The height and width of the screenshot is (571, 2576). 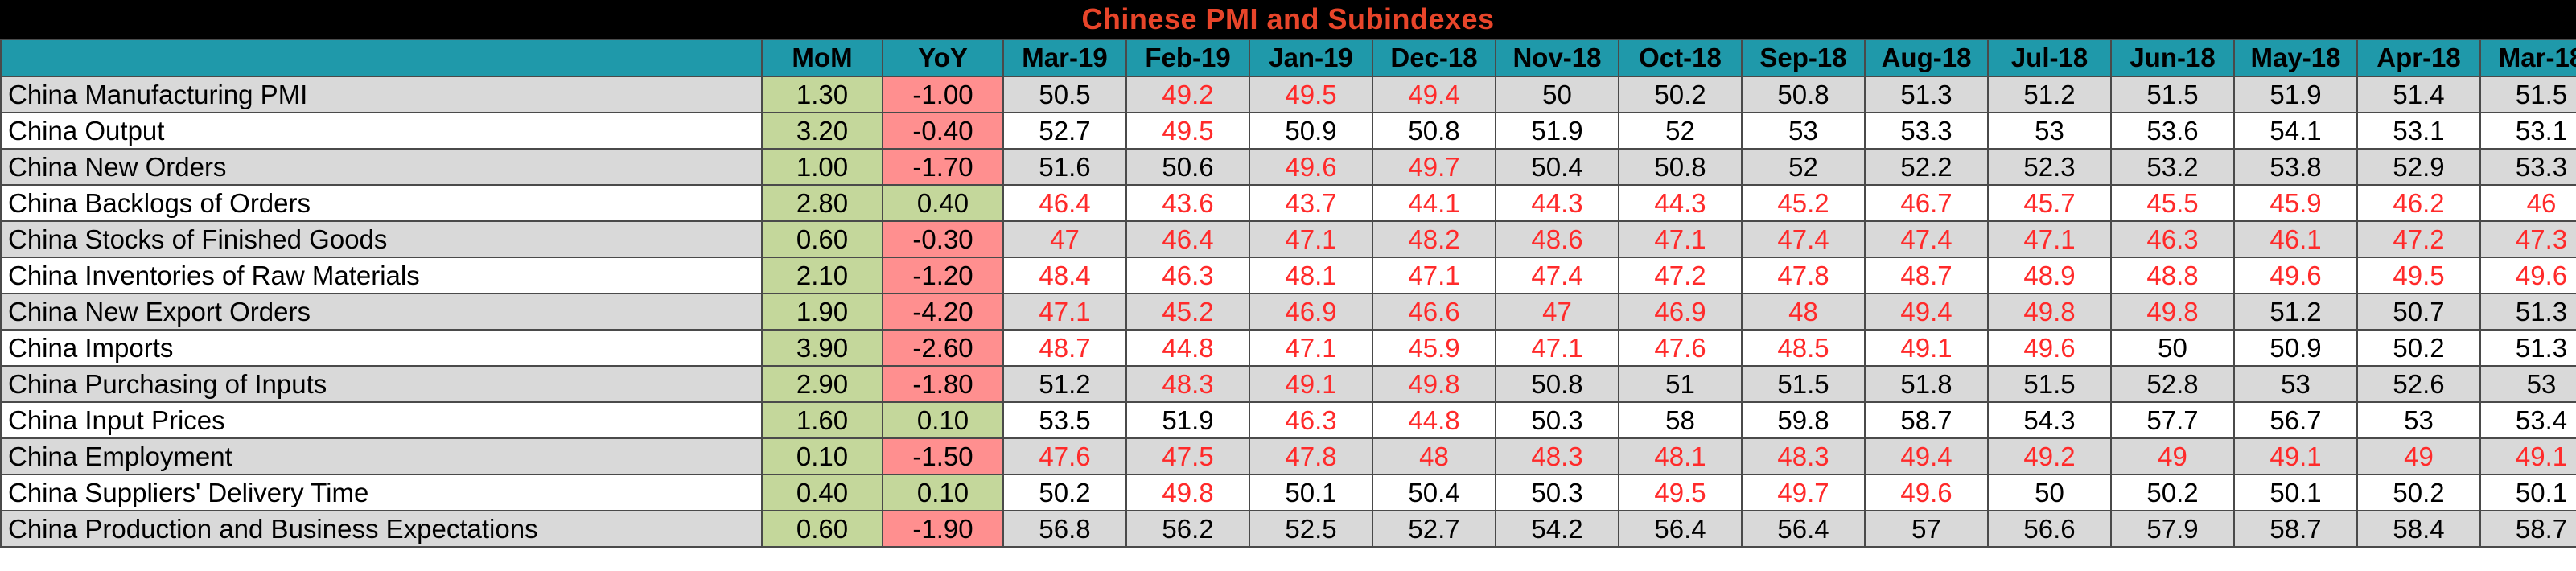 What do you see at coordinates (2172, 456) in the screenshot?
I see `value-cell: 49` at bounding box center [2172, 456].